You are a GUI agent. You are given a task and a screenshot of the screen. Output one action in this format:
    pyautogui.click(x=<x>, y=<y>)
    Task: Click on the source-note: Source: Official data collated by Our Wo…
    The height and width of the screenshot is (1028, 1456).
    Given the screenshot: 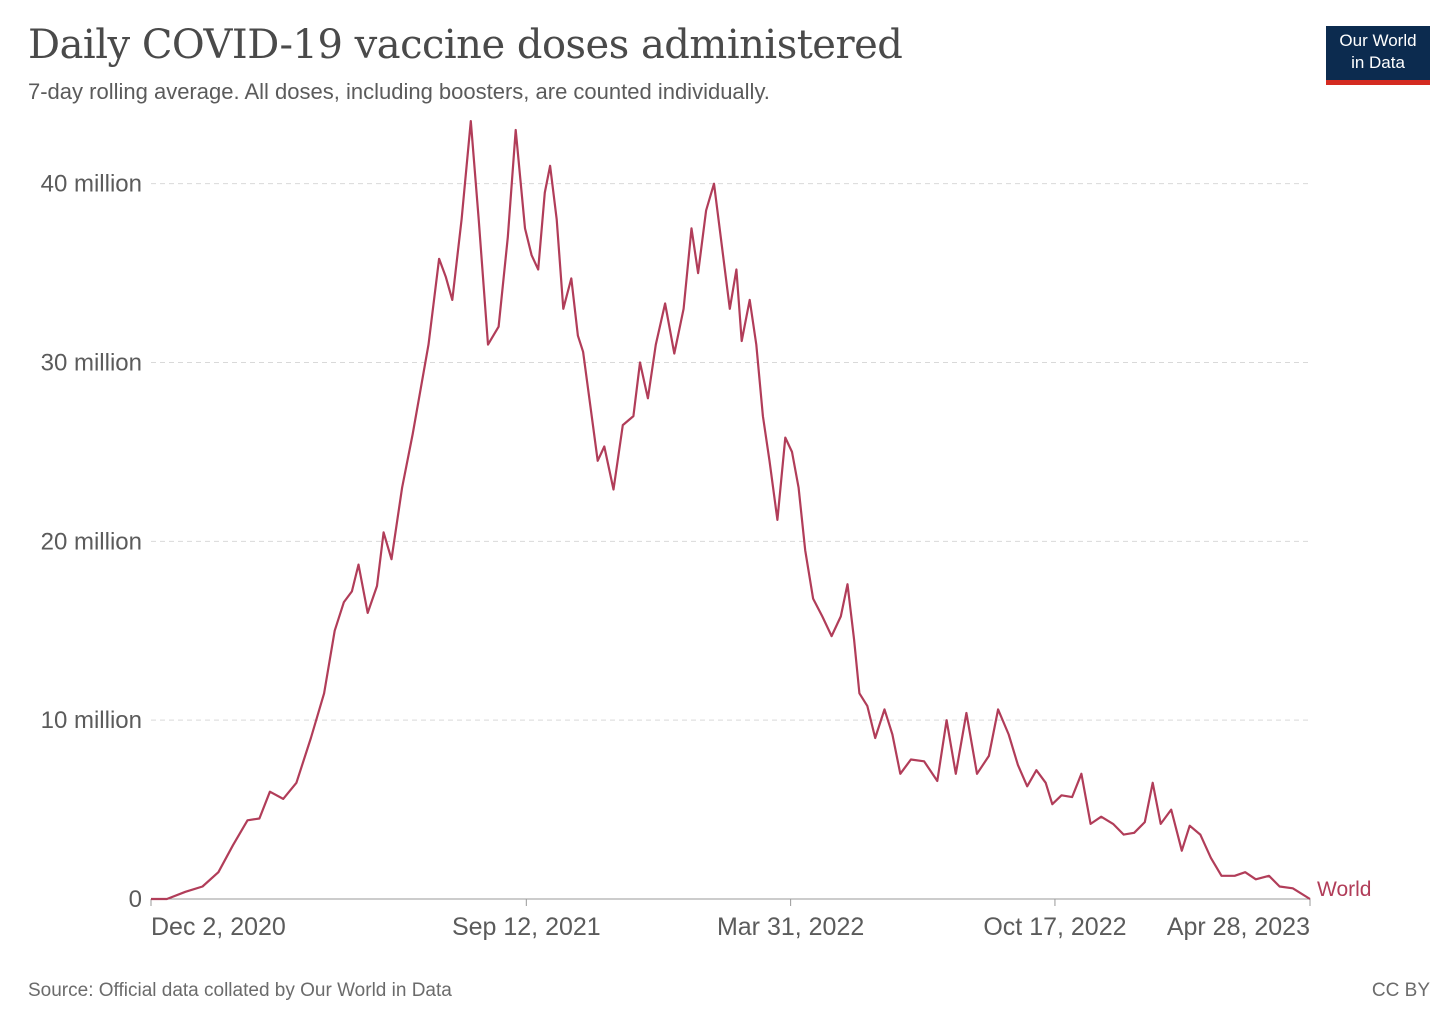 What is the action you would take?
    pyautogui.click(x=240, y=990)
    